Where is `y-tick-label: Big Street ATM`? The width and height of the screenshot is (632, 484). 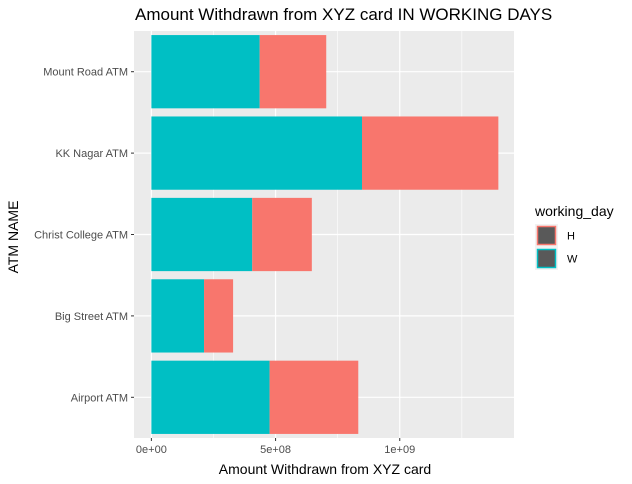 y-tick-label: Big Street ATM is located at coordinates (91, 317).